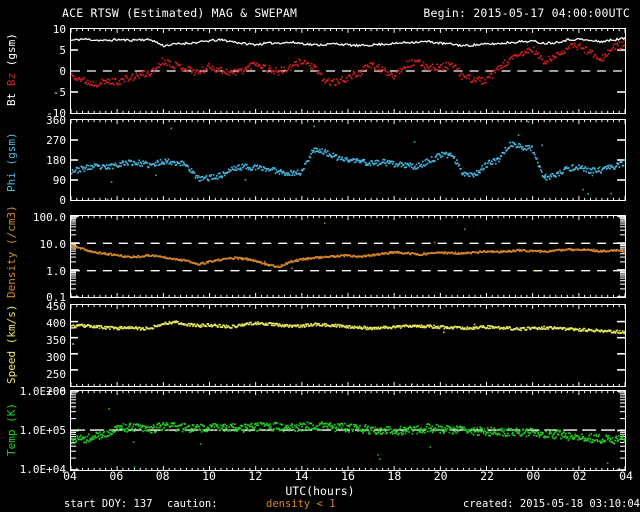 This screenshot has width=640, height=512. Describe the element at coordinates (56, 297) in the screenshot. I see `y-tick: 0.1` at that location.